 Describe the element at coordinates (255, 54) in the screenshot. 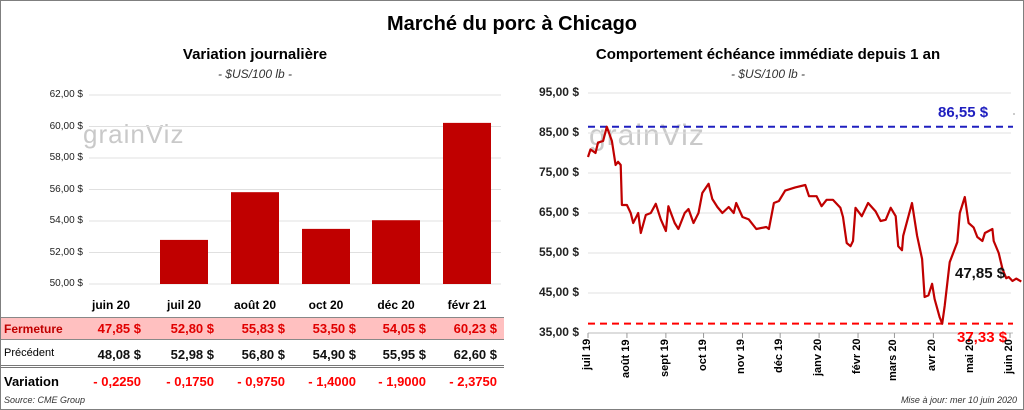

I see `left-subtitle: Variation journalière` at that location.